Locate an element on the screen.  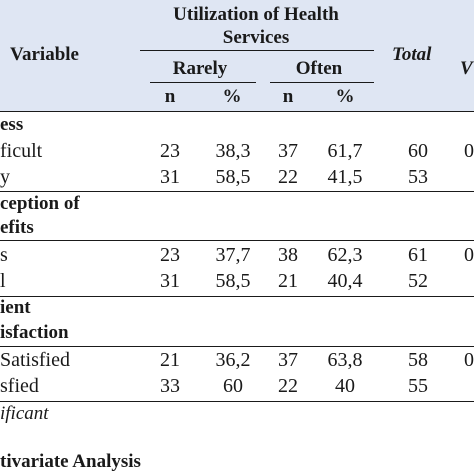
cell-total: 60 is located at coordinates (418, 151).